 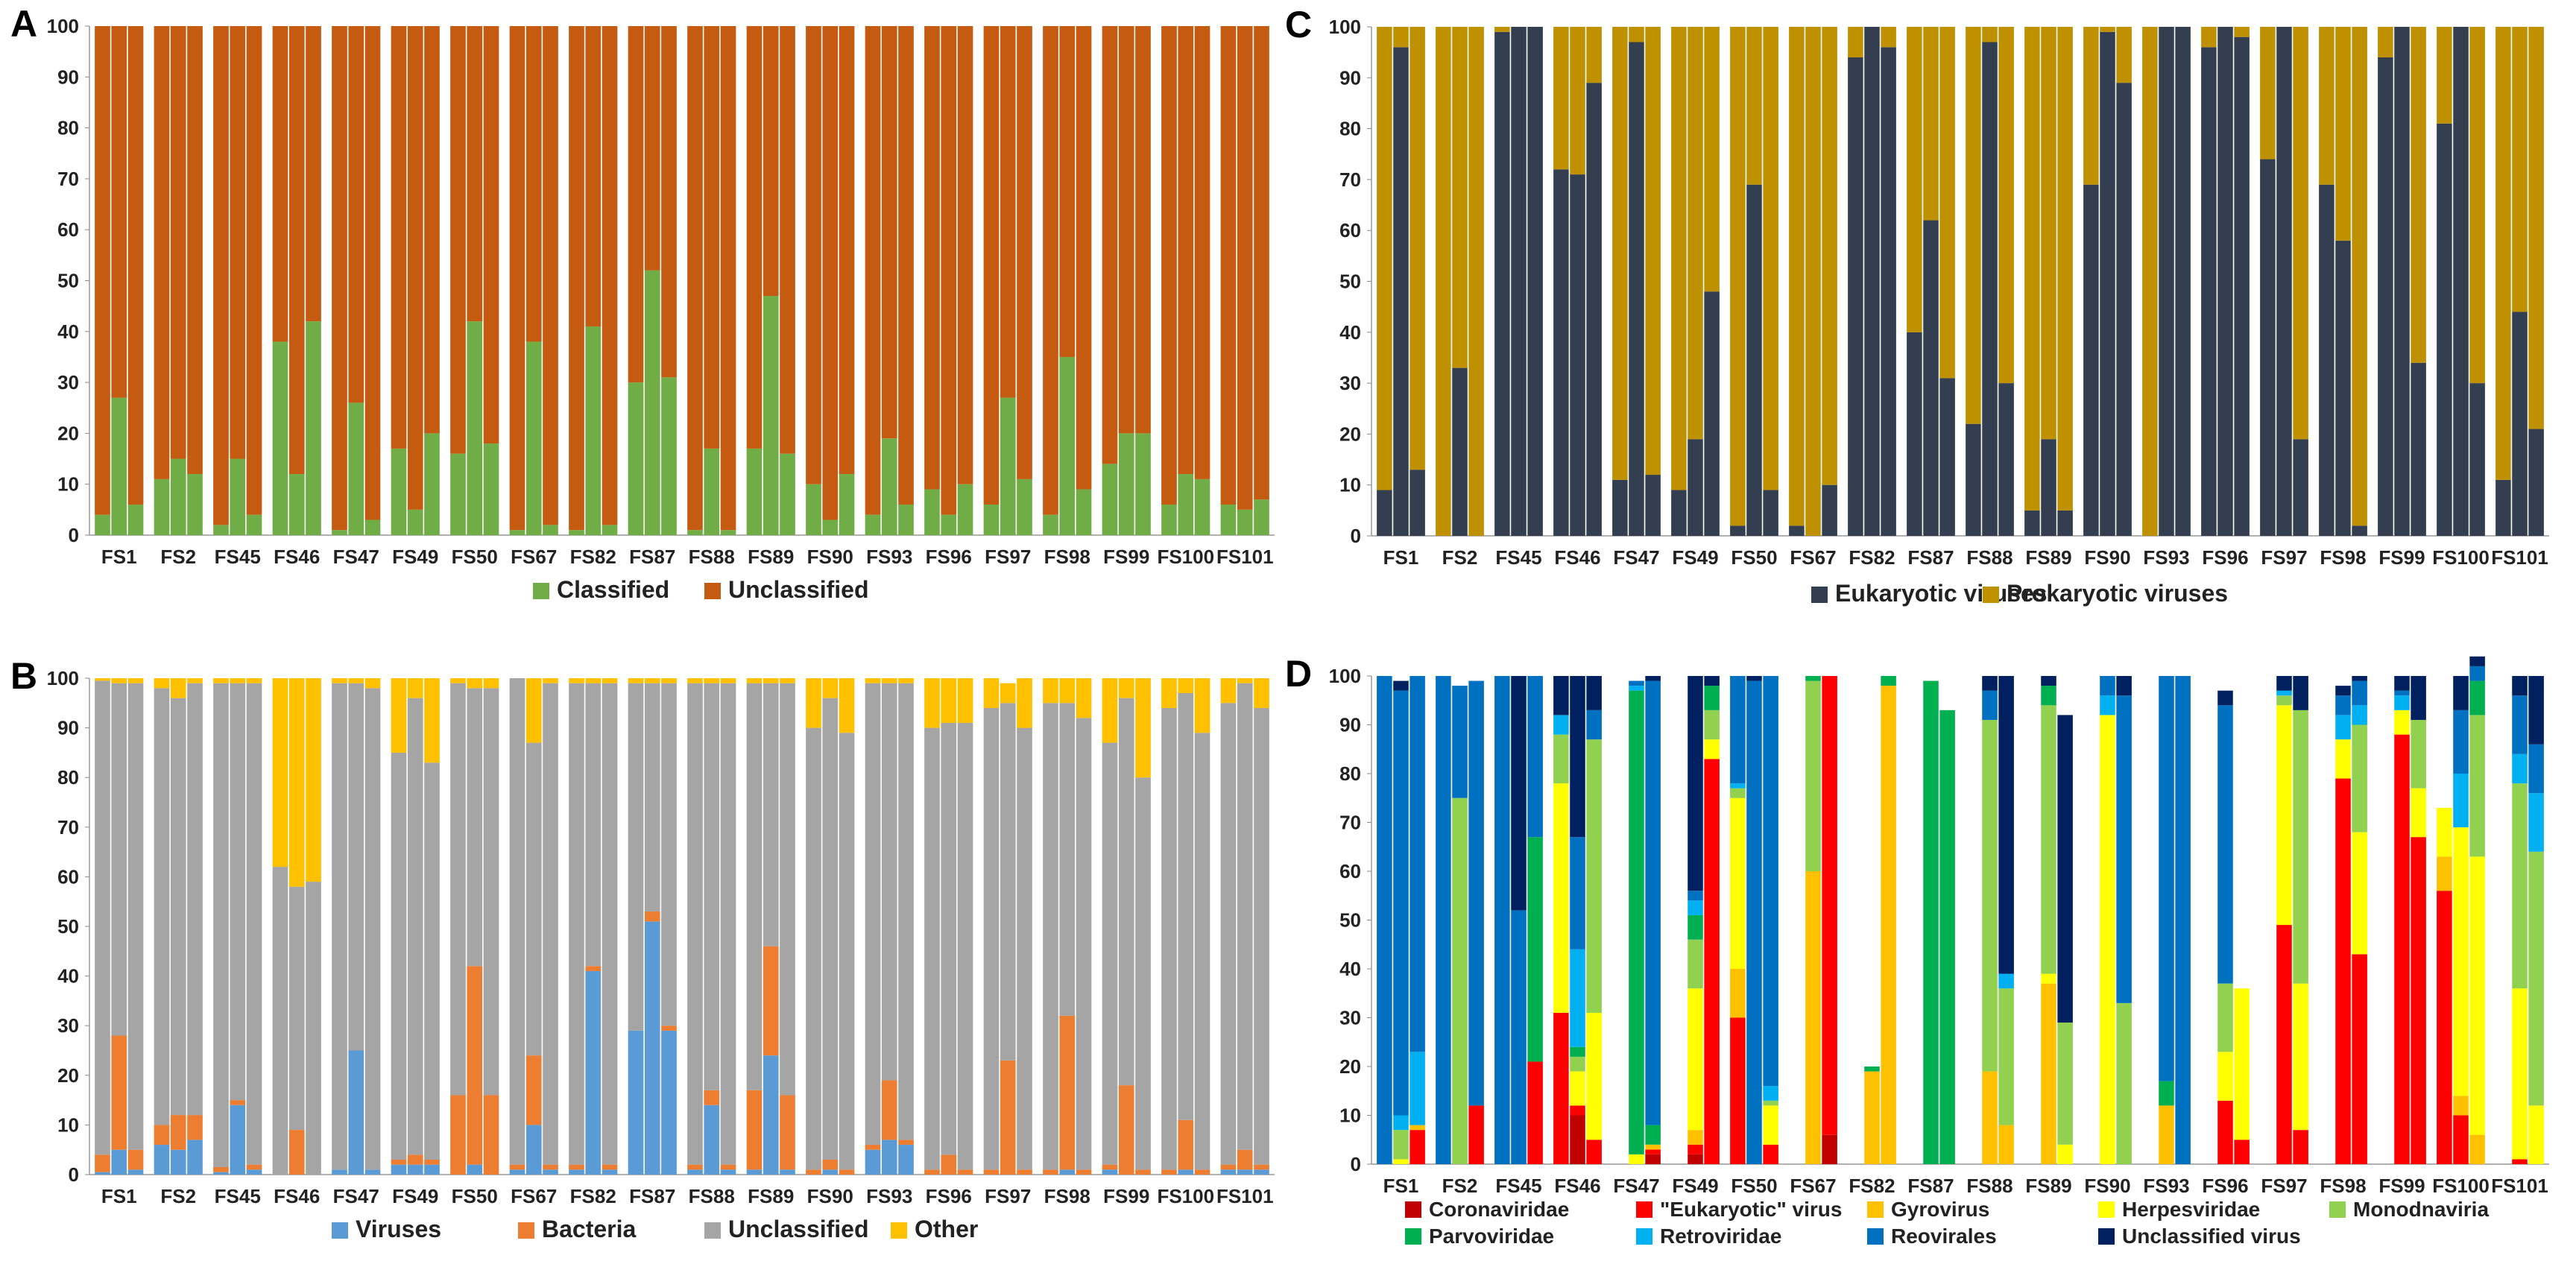 I want to click on legend-swatch-eukaryotic-virus, so click(x=1644, y=1209).